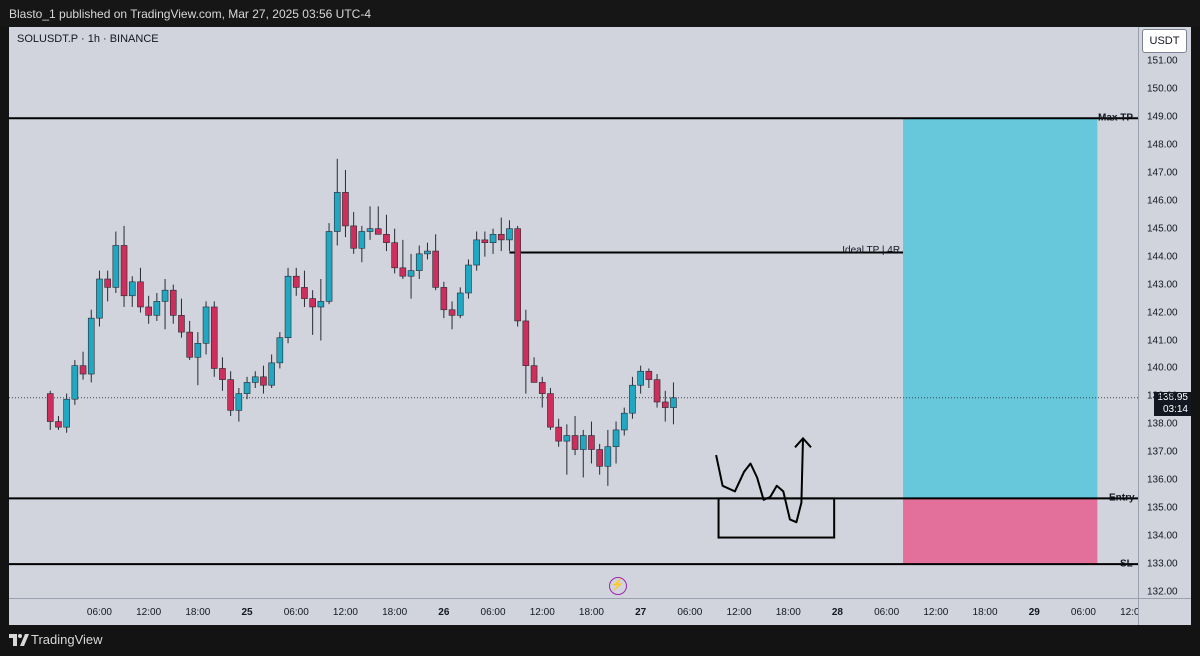  I want to click on sl-label: SL, so click(1126, 564).